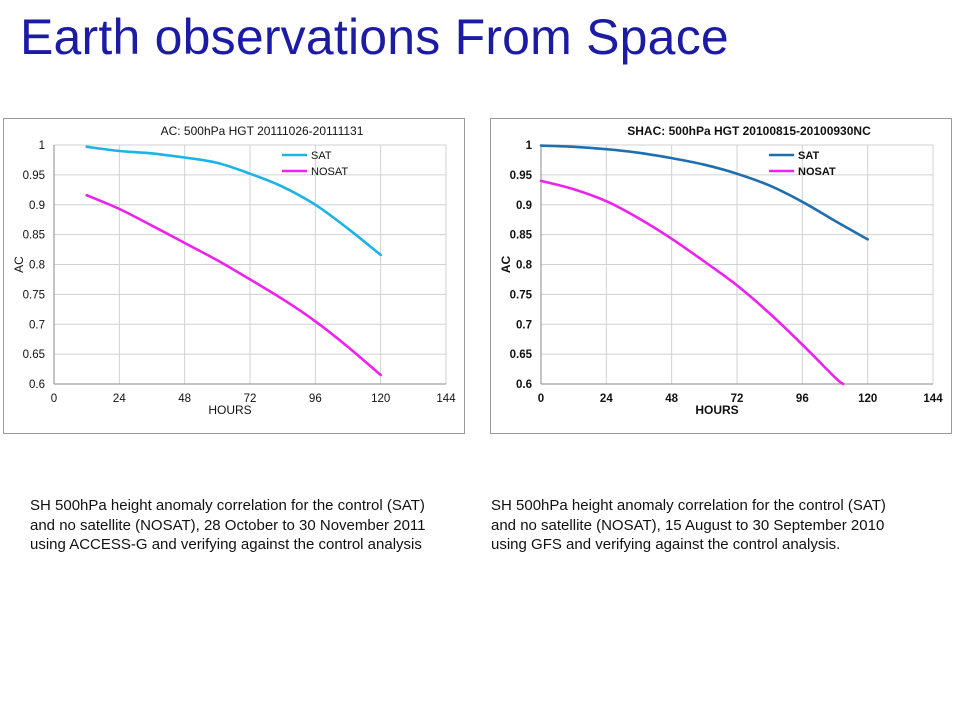 This screenshot has height=720, width=960. What do you see at coordinates (749, 131) in the screenshot?
I see `chart-right-title: SHAC: 500hPa HGT 20100815-20100930NC` at bounding box center [749, 131].